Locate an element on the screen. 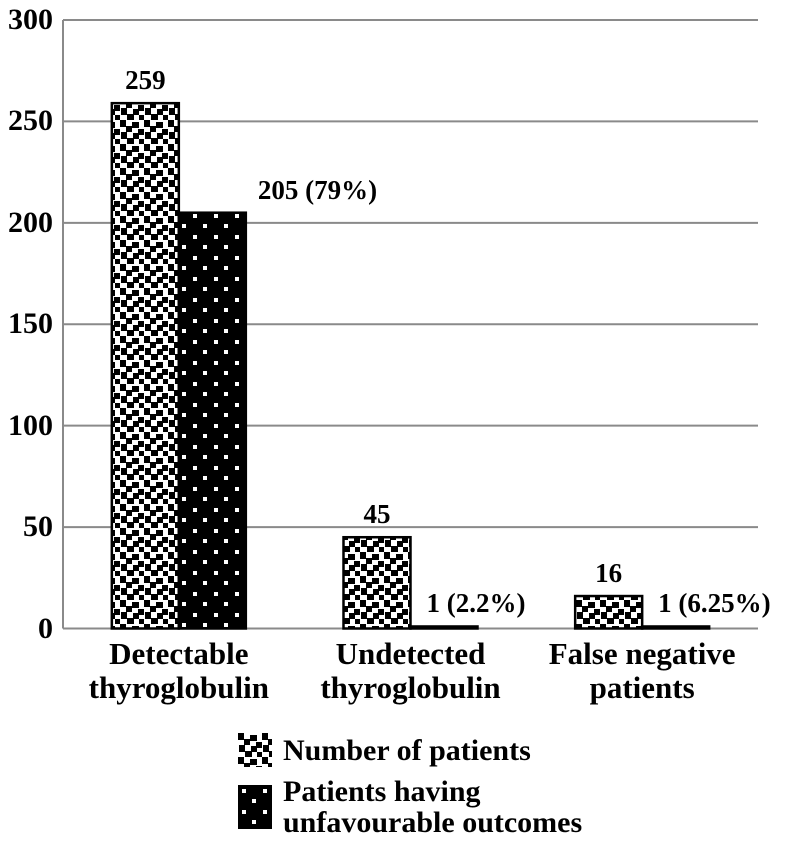 The width and height of the screenshot is (788, 854). legend-label: Number of patients is located at coordinates (407, 750).